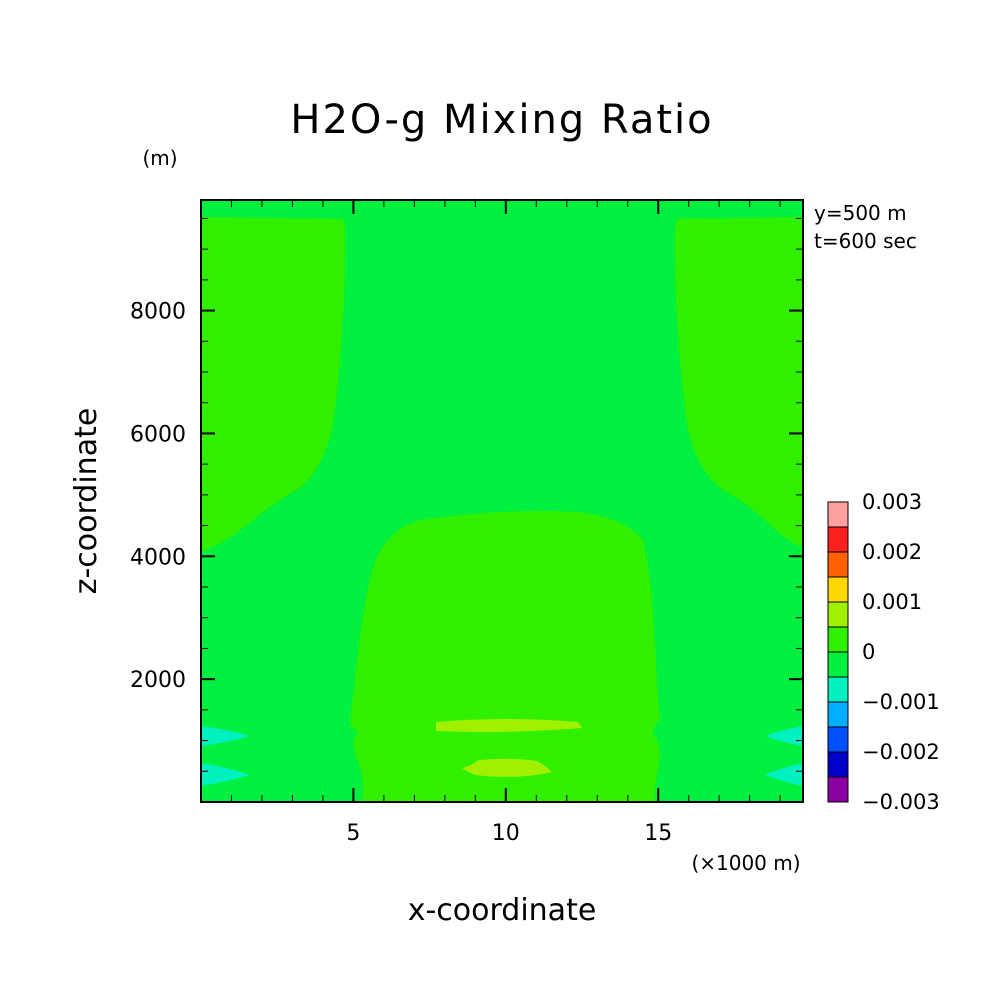  What do you see at coordinates (505, 656) in the screenshot?
I see `region-central-lower` at bounding box center [505, 656].